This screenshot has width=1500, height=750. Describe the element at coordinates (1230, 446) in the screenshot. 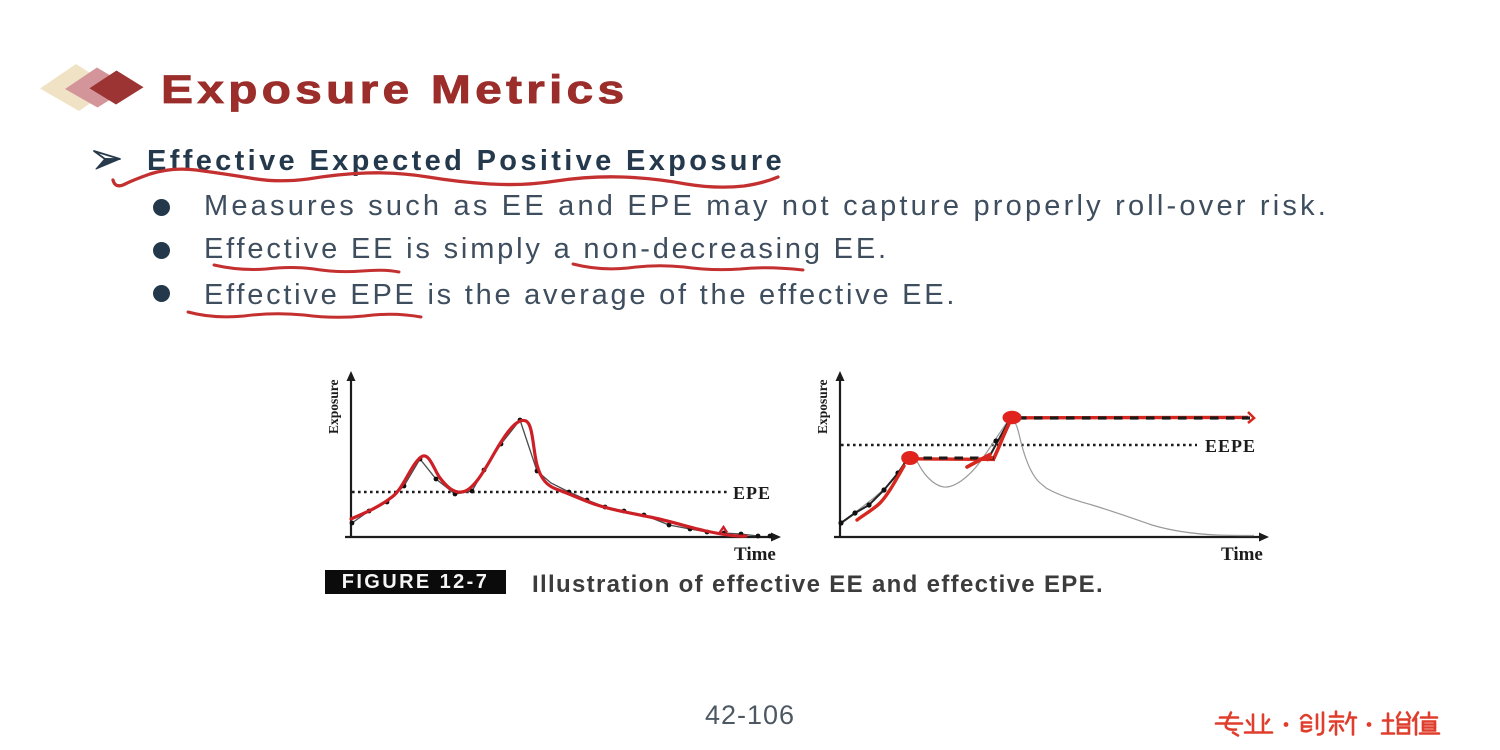

I see `svg-text: EEPE` at that location.